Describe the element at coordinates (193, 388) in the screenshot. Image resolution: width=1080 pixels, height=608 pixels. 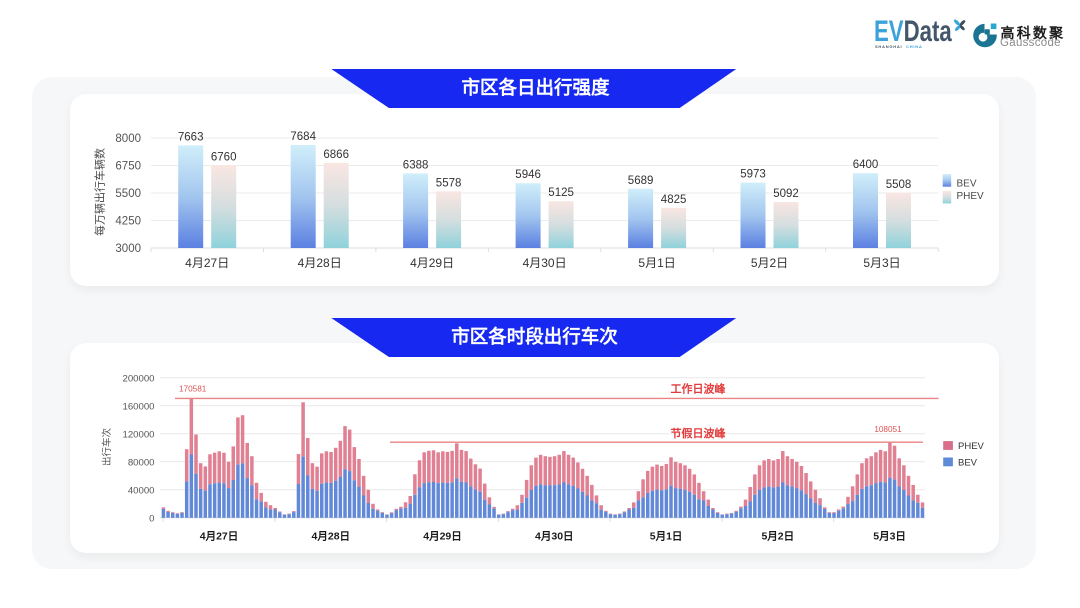
I see `svg-text: 170581` at that location.